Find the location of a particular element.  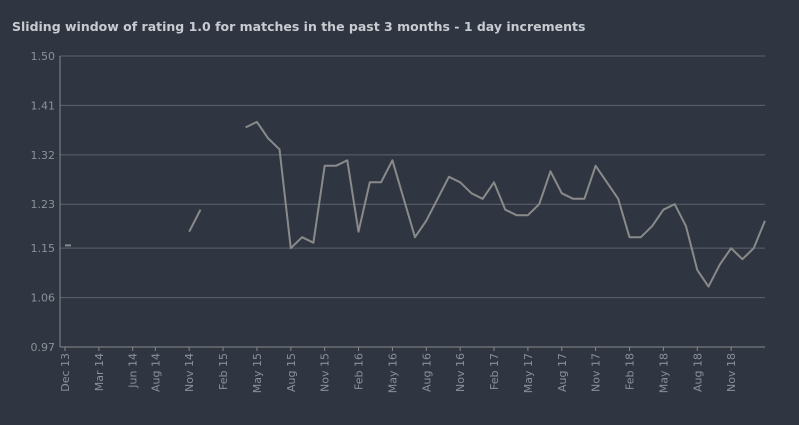

x-tick-label: Dec 13 is located at coordinates (65, 372).